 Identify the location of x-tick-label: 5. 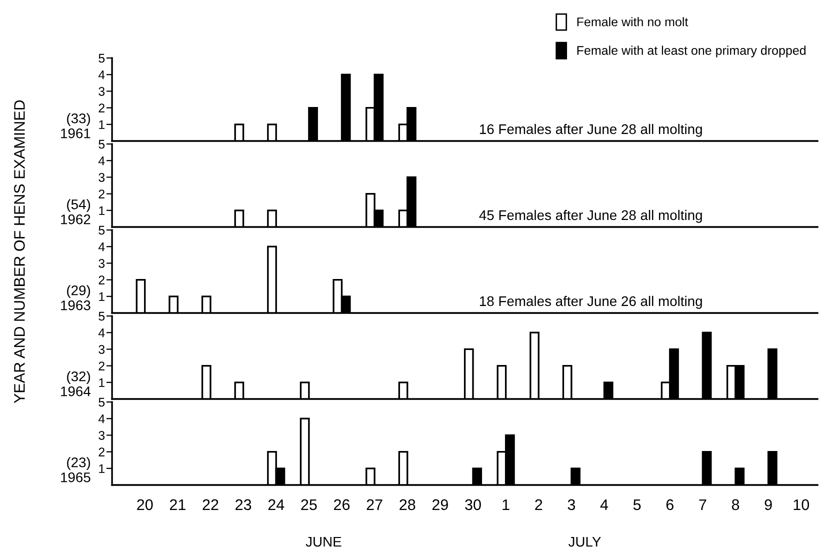
(637, 504).